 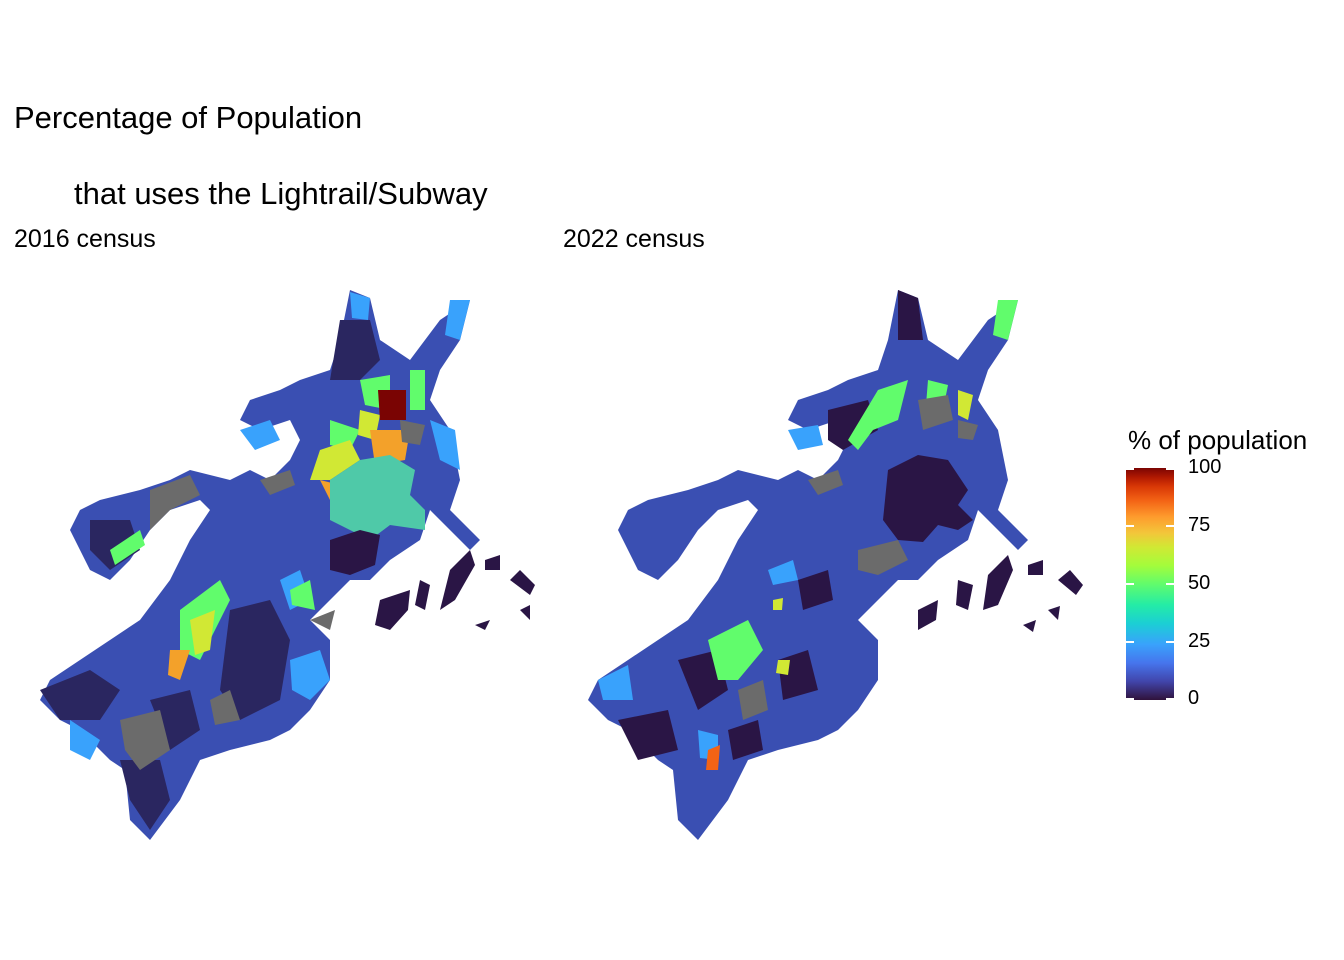 What do you see at coordinates (1199, 641) in the screenshot?
I see `legend-label-25: 25` at bounding box center [1199, 641].